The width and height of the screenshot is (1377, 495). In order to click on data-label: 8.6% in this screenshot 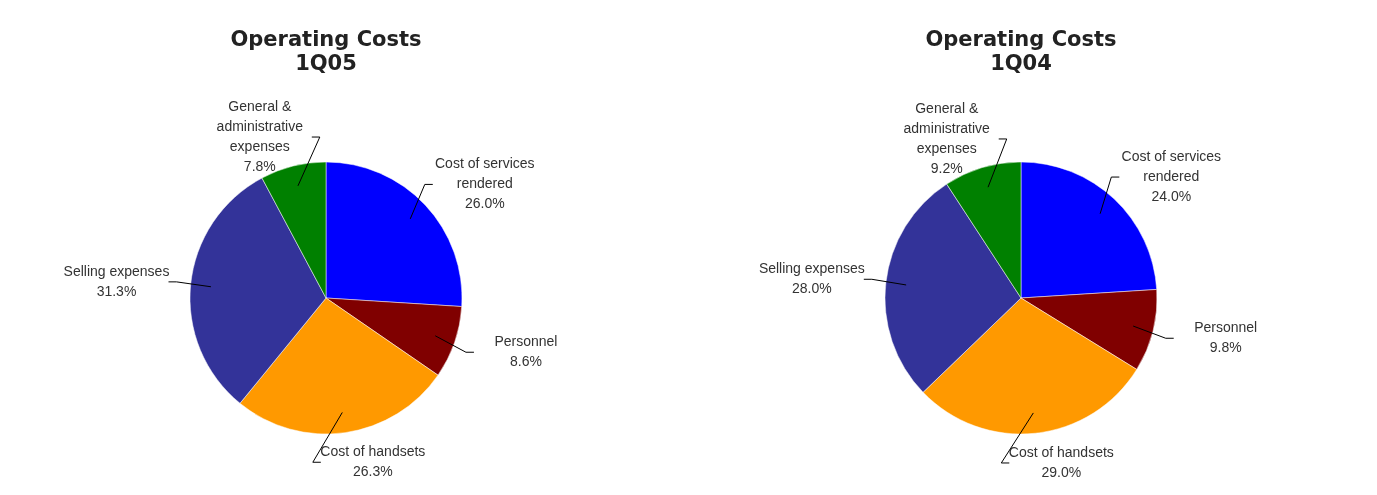, I will do `click(525, 361)`.